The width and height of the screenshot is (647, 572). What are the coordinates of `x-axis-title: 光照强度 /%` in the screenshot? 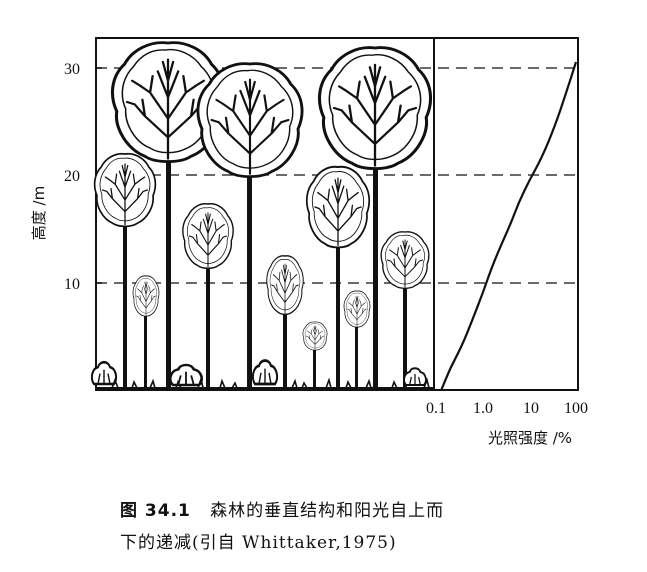 It's located at (530, 438).